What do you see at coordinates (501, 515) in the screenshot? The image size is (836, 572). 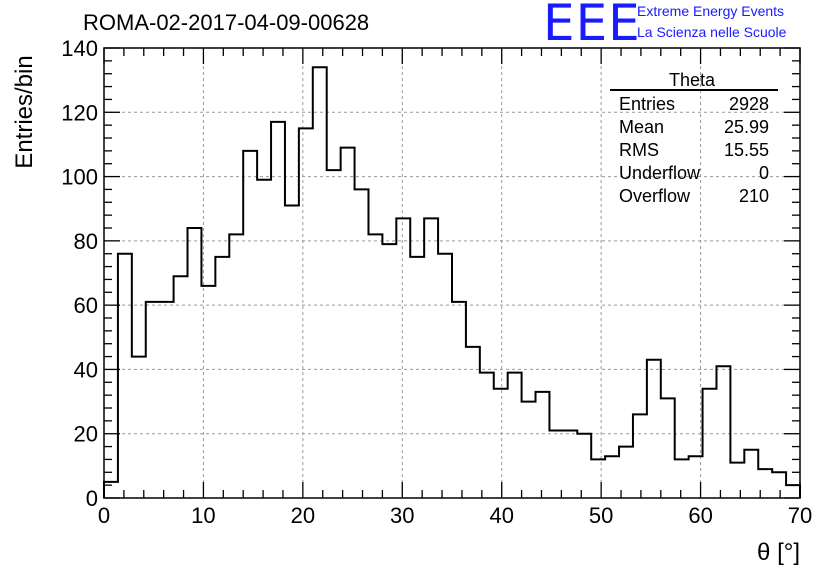 I see `x-tick-label: 40` at bounding box center [501, 515].